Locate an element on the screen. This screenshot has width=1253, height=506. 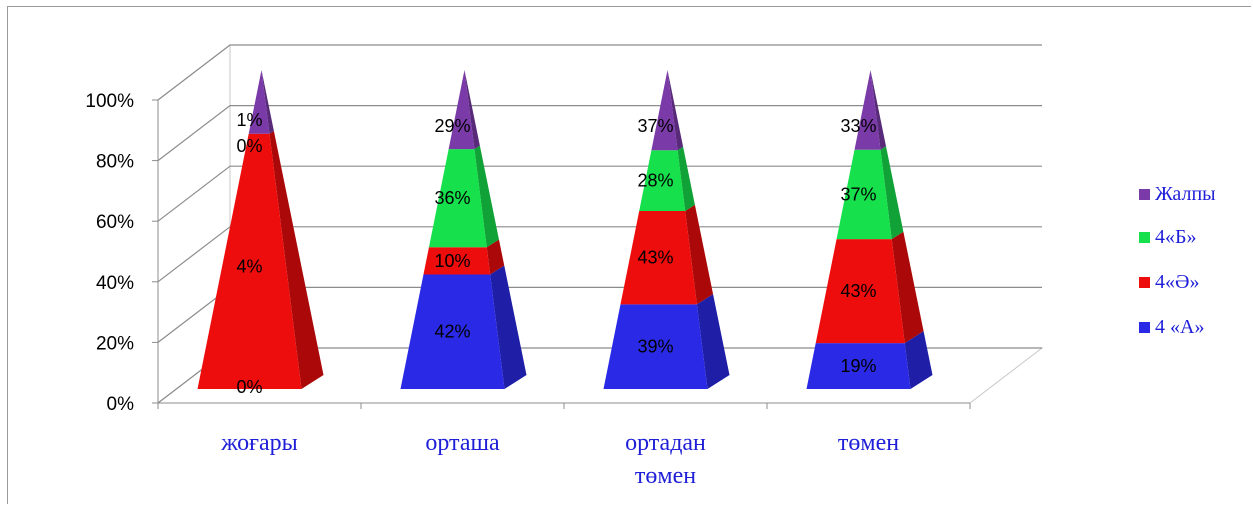
legend-label: 4«Б» is located at coordinates (1175, 237).